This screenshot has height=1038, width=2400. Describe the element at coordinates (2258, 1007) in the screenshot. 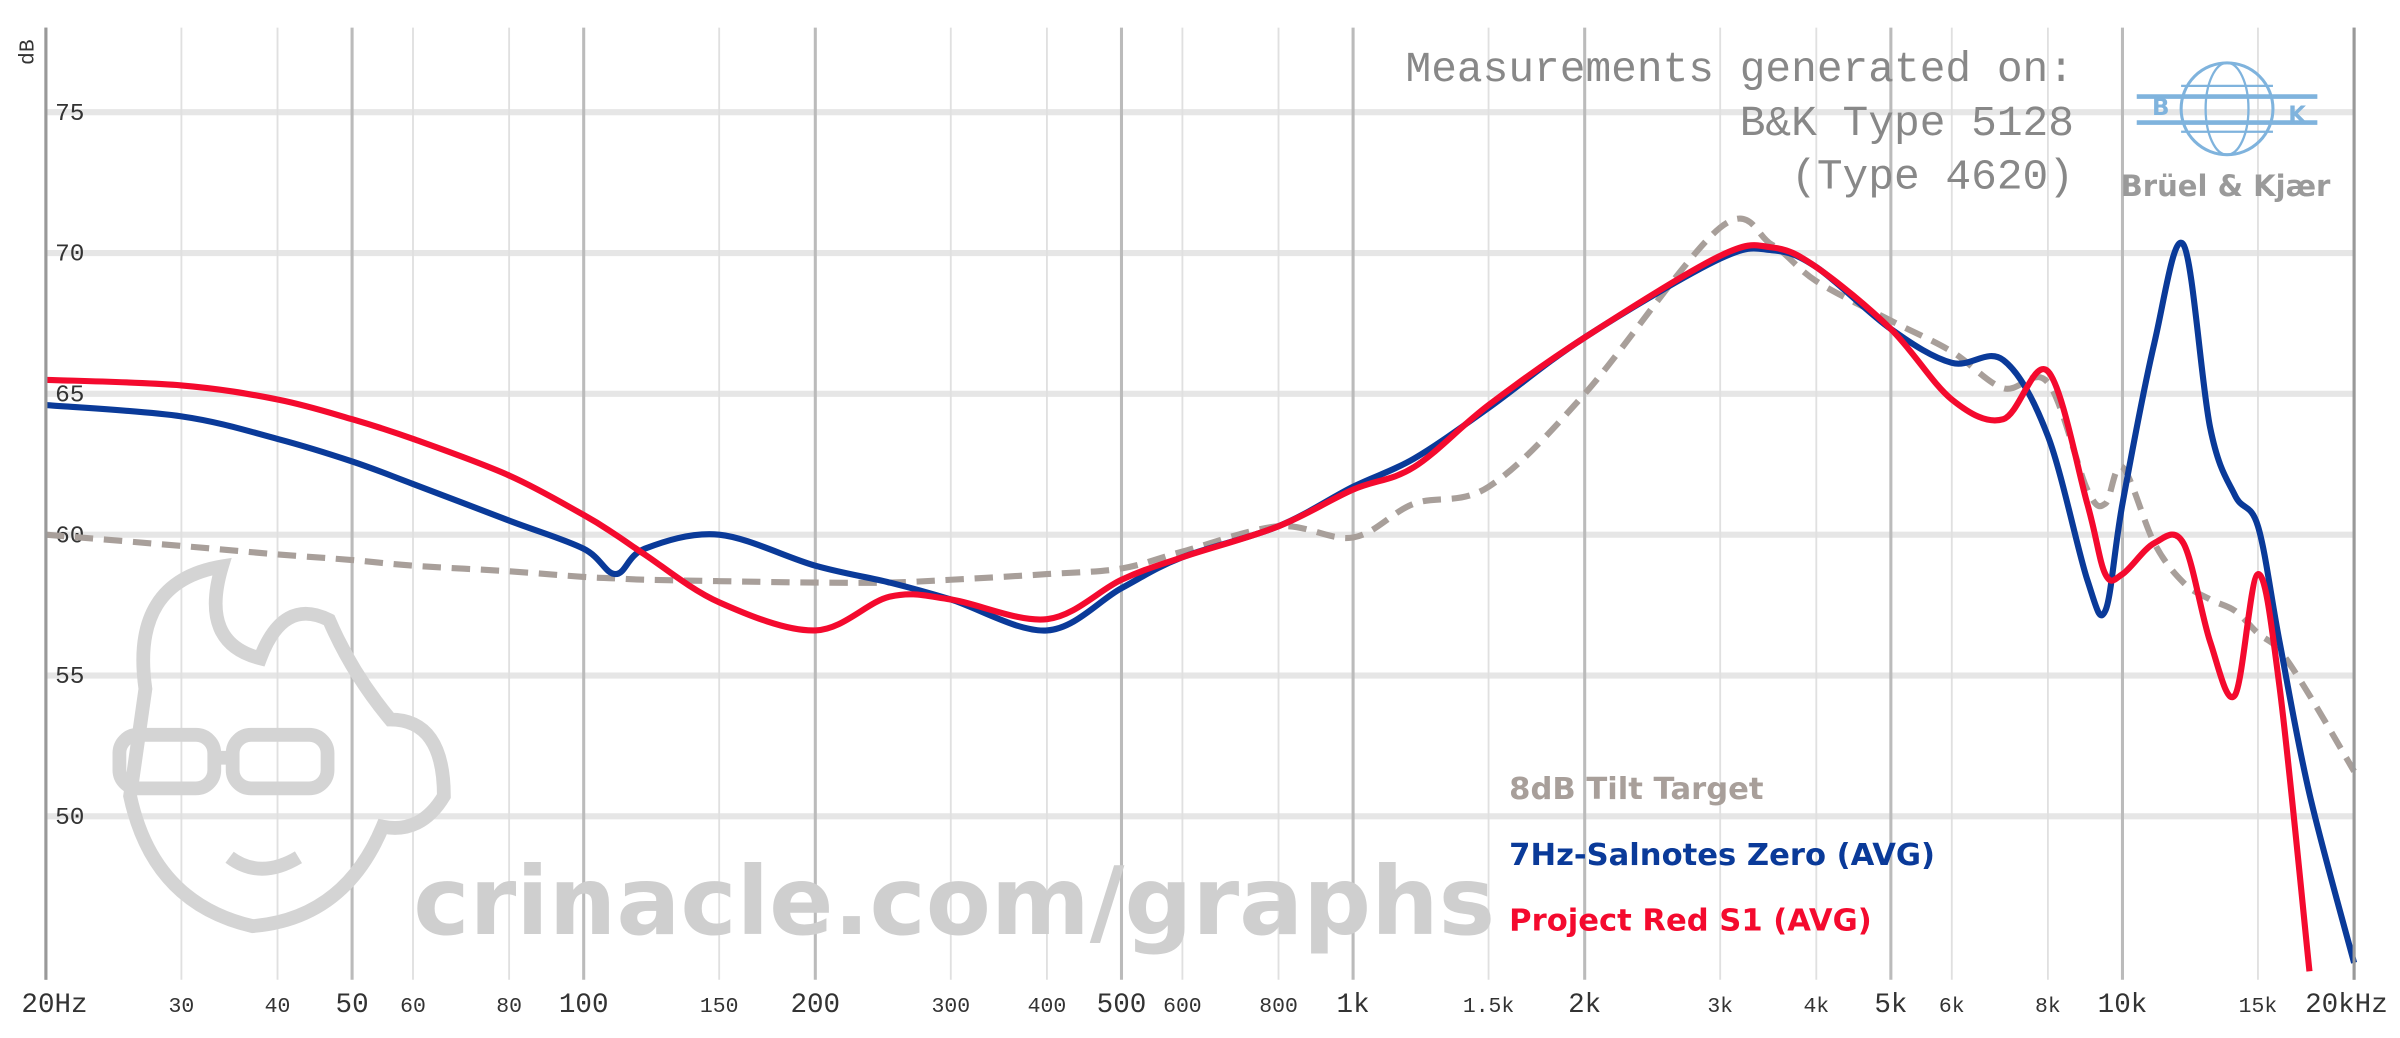

I see `x-tick-label: 15k` at that location.